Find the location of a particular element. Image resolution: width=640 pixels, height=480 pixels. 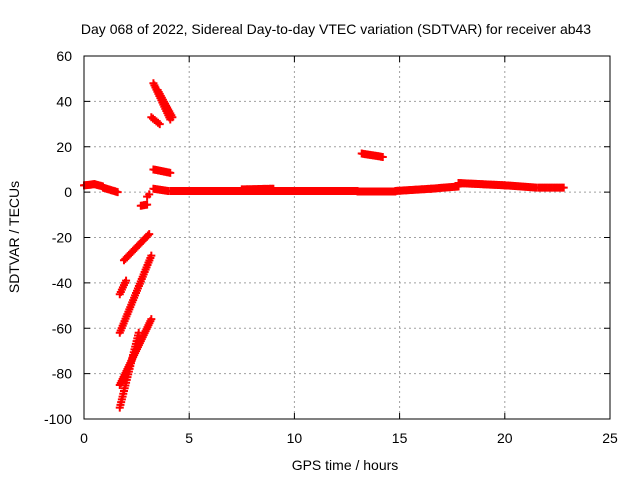

y-tick-label: -80 is located at coordinates (62, 374).